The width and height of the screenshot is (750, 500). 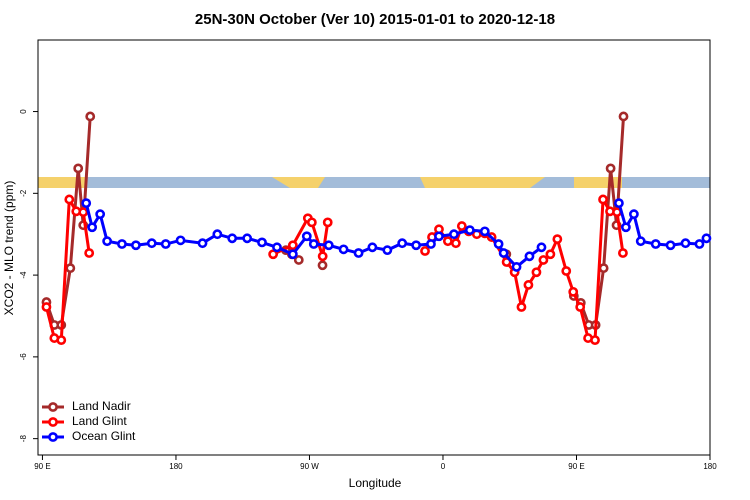 I want to click on x-tick-label: 0, so click(x=443, y=466).